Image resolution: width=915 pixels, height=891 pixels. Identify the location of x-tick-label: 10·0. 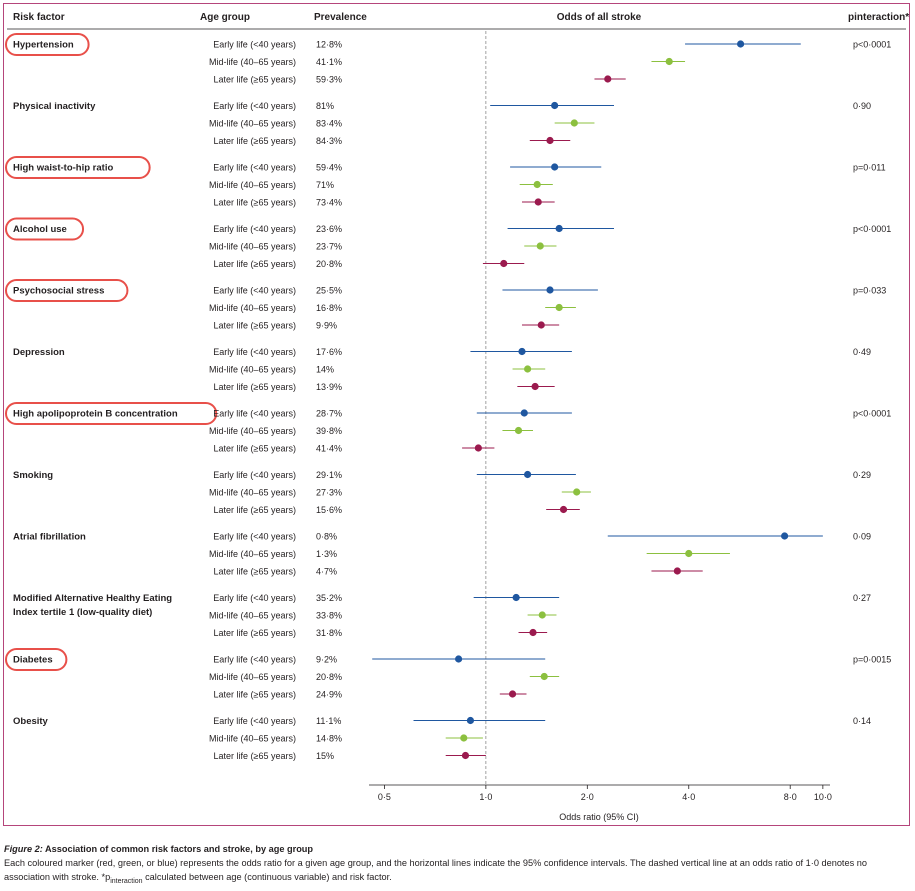
(823, 797).